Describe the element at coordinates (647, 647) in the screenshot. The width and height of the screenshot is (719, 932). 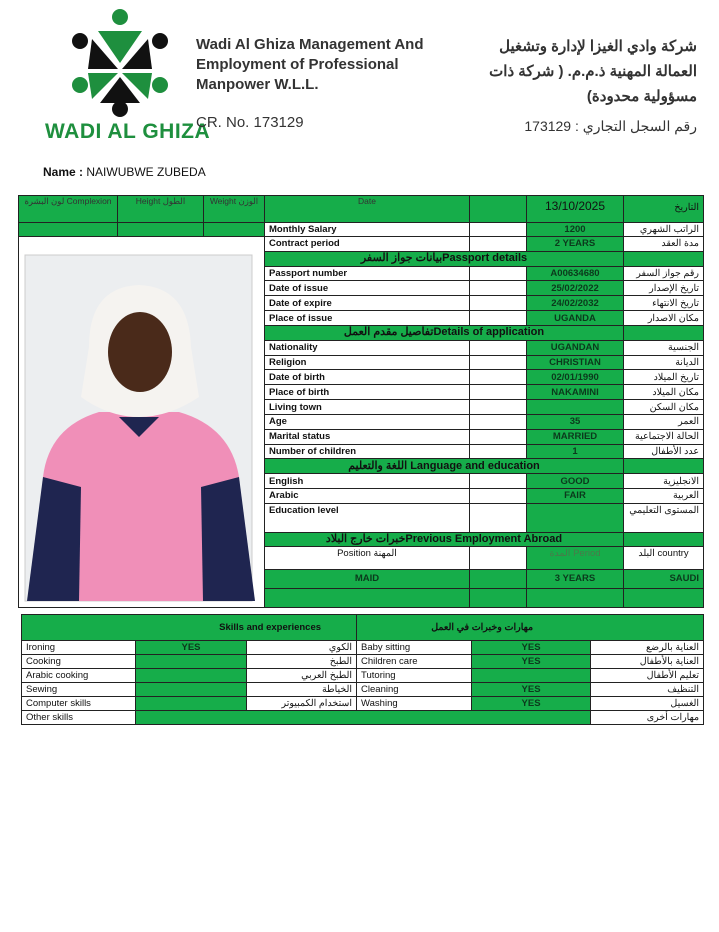
I see `skill-label-ar: العناية بالرضع` at that location.